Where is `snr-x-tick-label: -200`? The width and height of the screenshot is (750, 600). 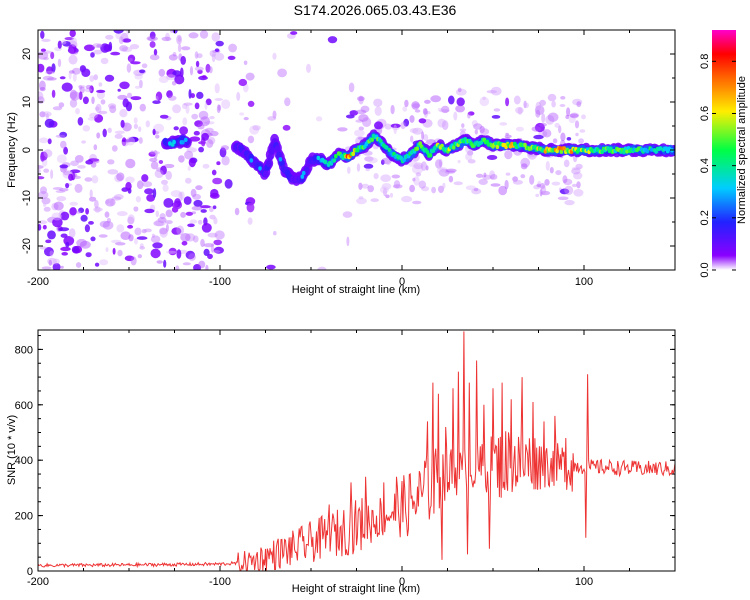 snr-x-tick-label: -200 is located at coordinates (38, 582).